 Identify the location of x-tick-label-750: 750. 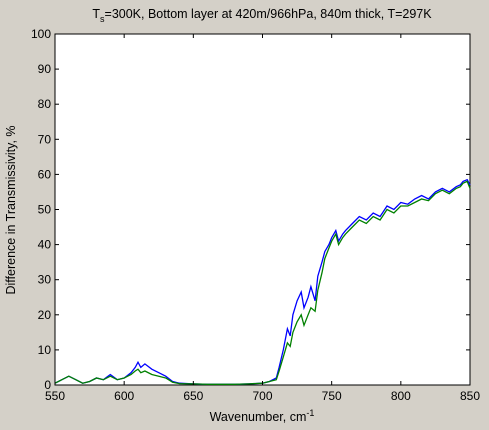
(332, 396).